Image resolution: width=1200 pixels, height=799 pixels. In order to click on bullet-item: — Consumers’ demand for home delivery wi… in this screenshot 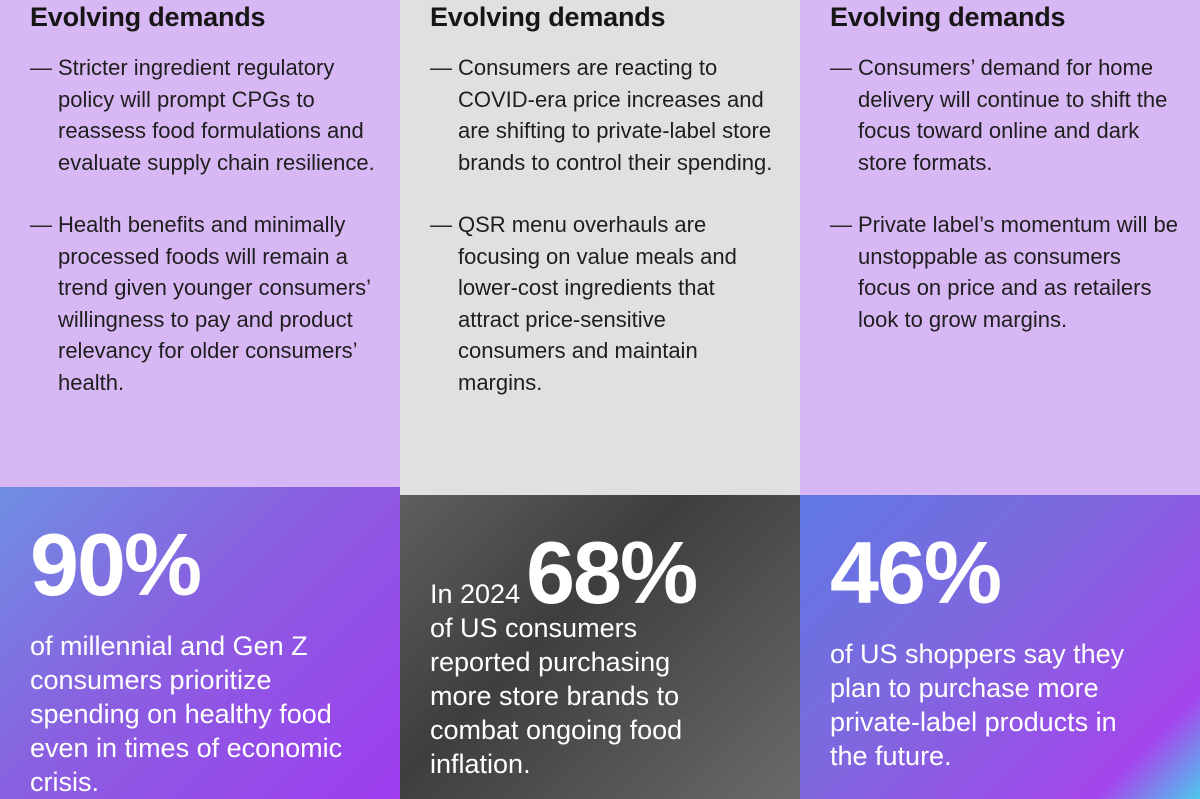, I will do `click(1004, 115)`.